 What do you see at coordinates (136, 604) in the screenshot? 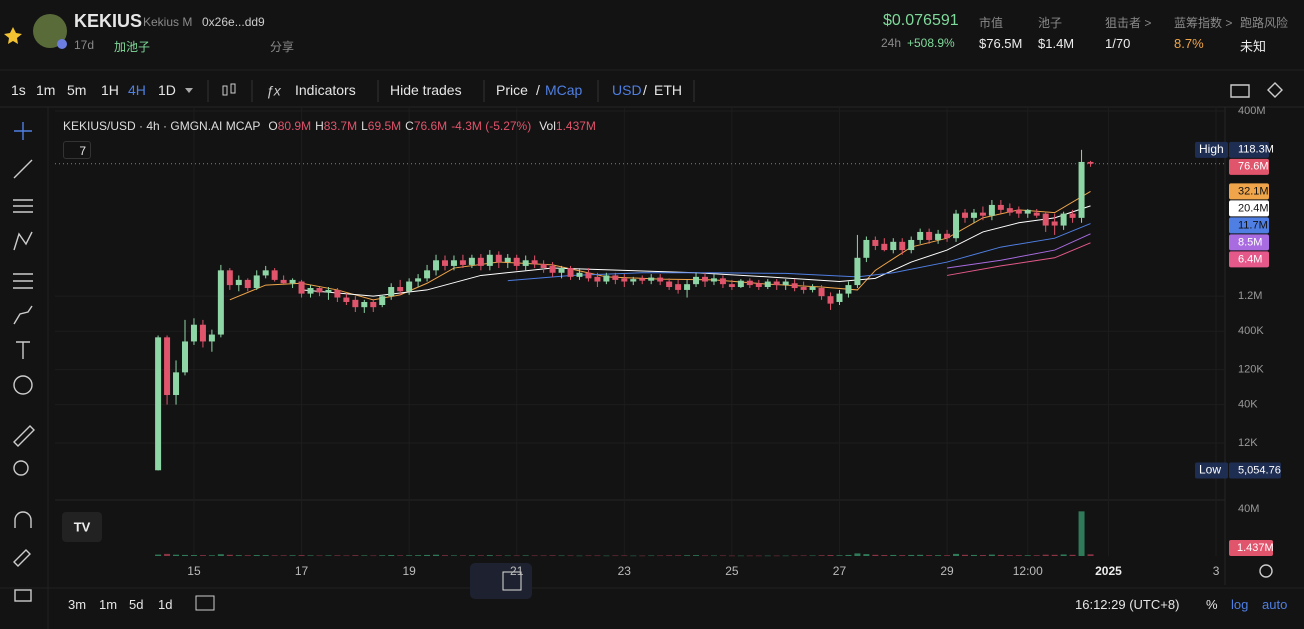
I see `range: 5d` at bounding box center [136, 604].